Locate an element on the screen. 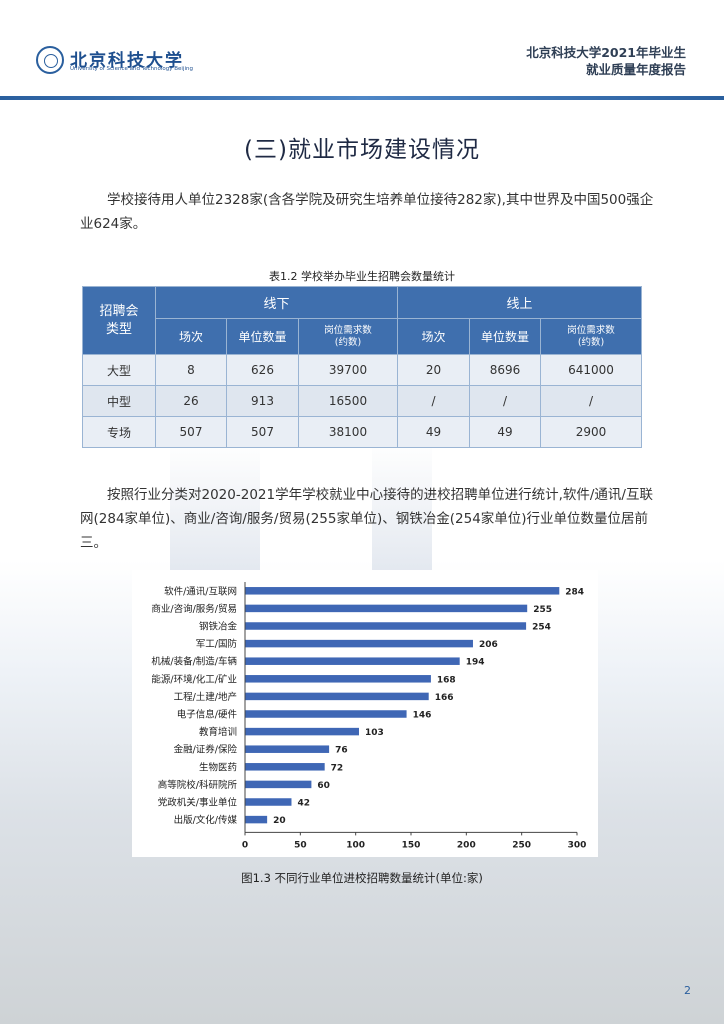  category-label: 电子信息/硬件 is located at coordinates (207, 715).